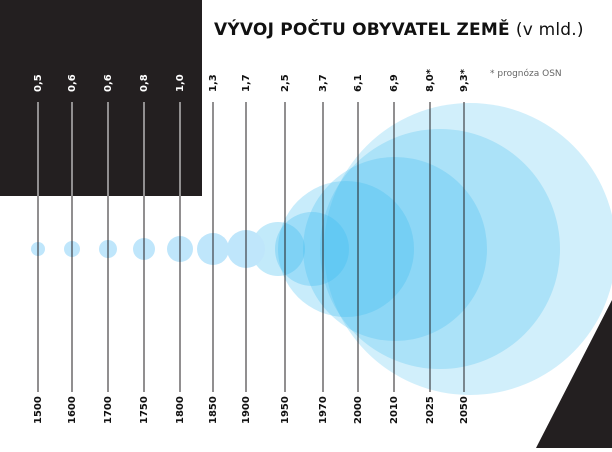 Image resolution: width=612 pixels, height=452 pixels. I want to click on dark-block-top-left, so click(101, 98).